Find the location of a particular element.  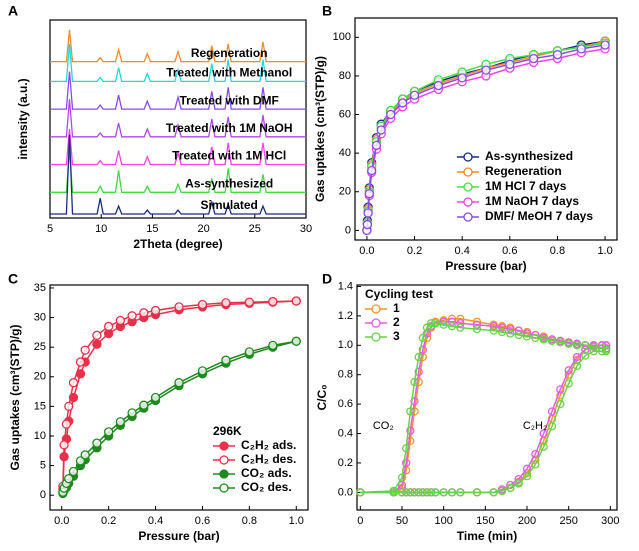

x-tick-label: 300 is located at coordinates (610, 521).